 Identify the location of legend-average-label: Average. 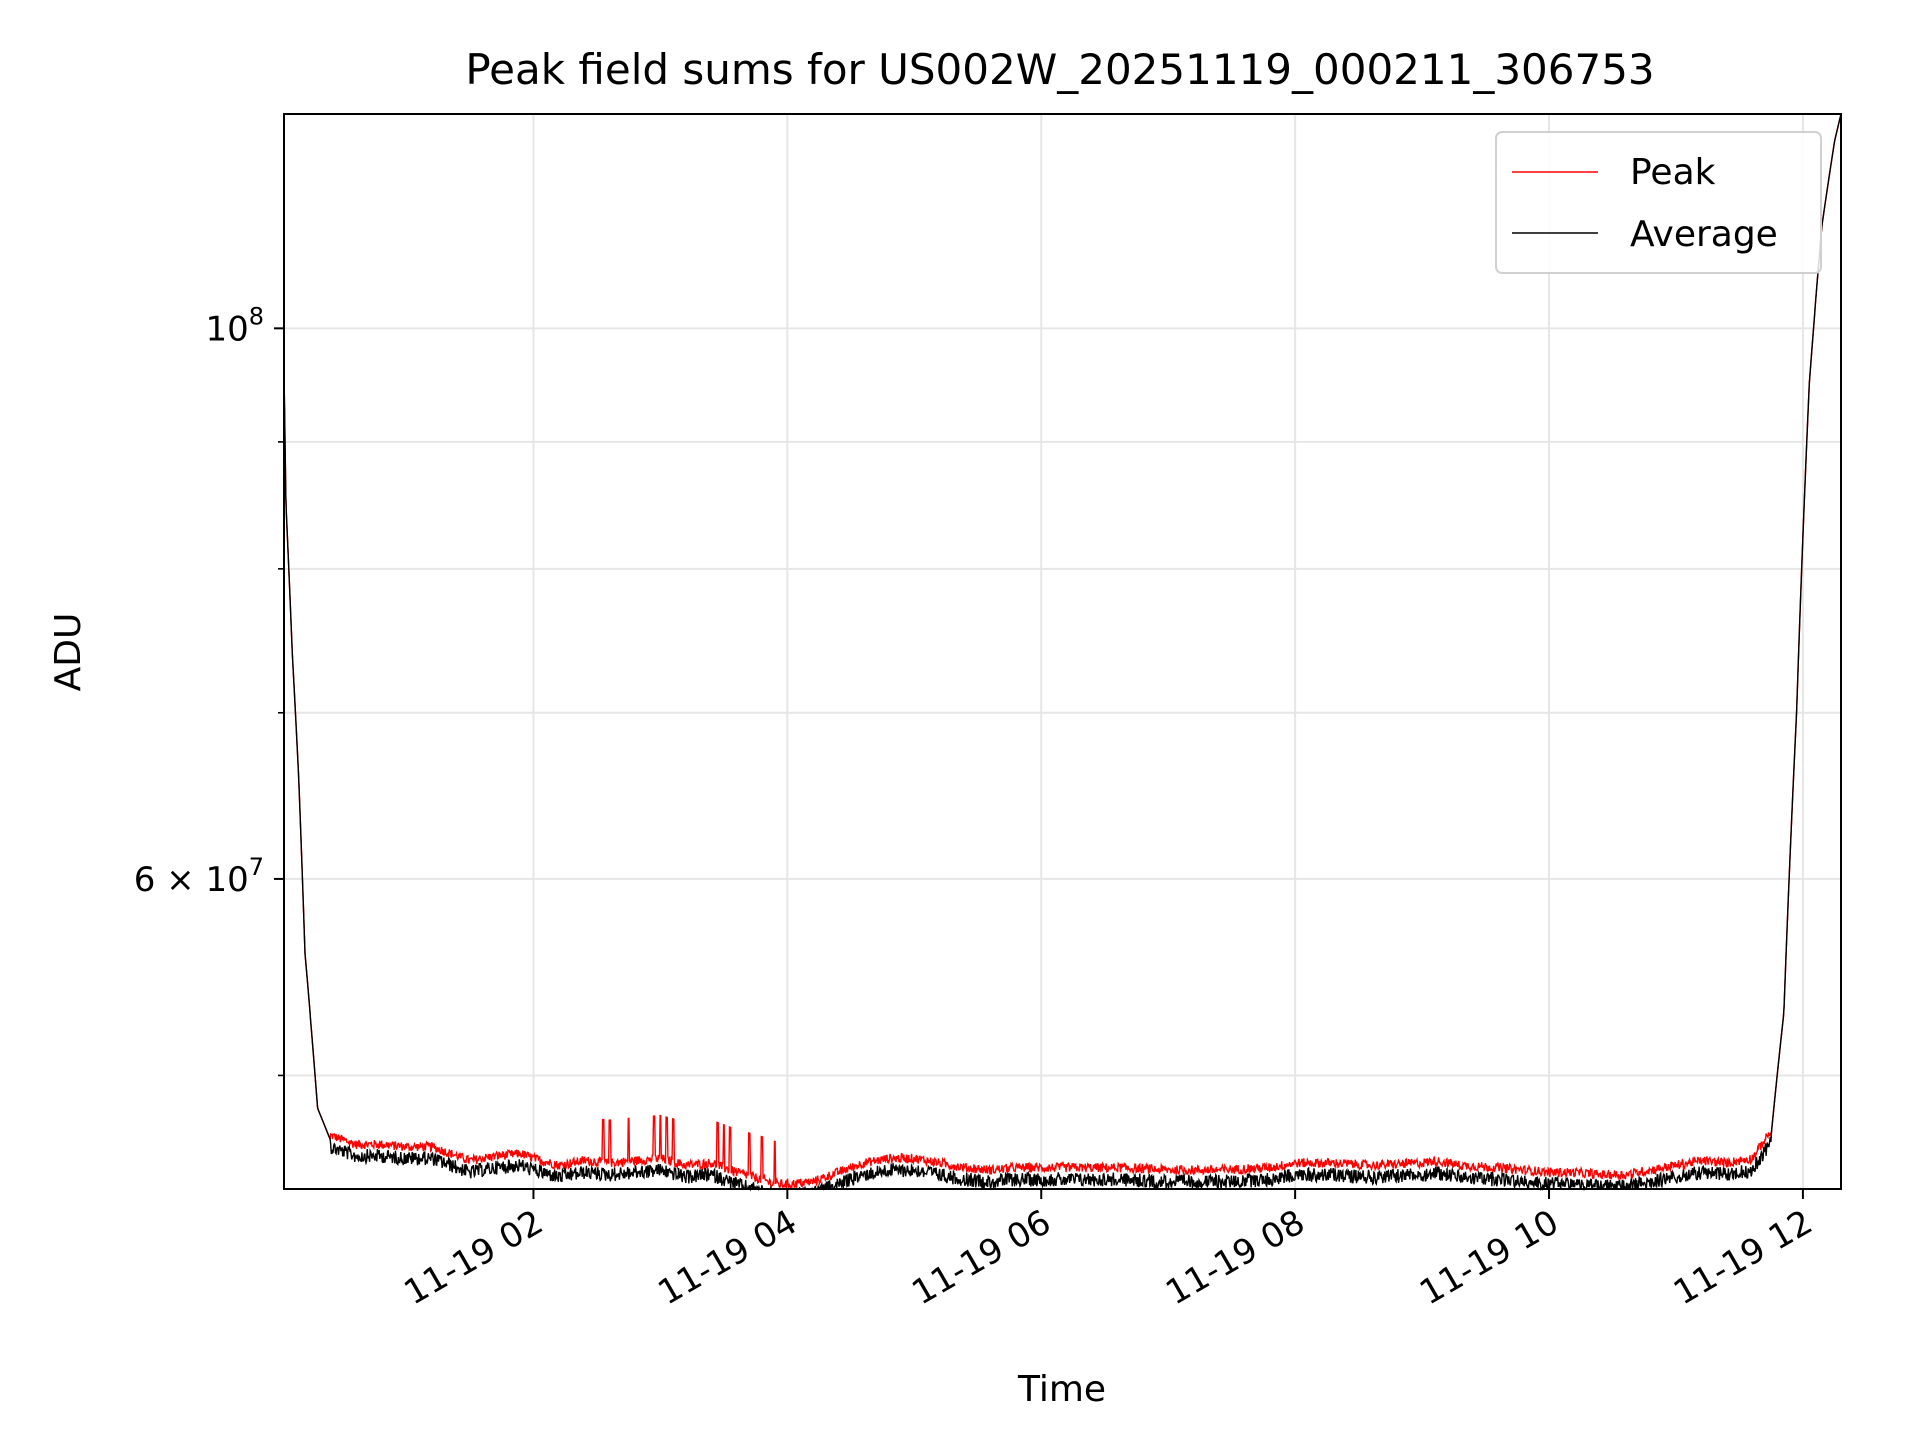
(1704, 234).